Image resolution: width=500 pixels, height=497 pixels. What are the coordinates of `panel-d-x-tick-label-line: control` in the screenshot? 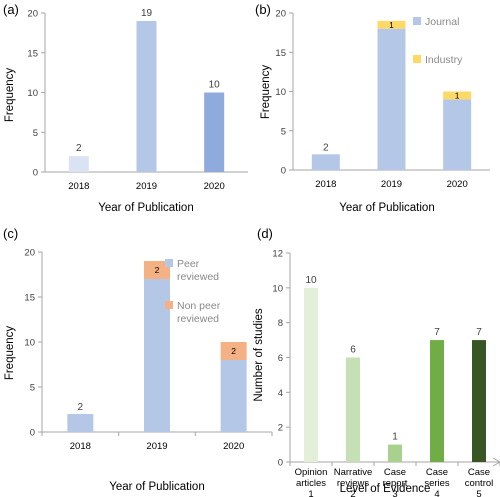 It's located at (479, 483).